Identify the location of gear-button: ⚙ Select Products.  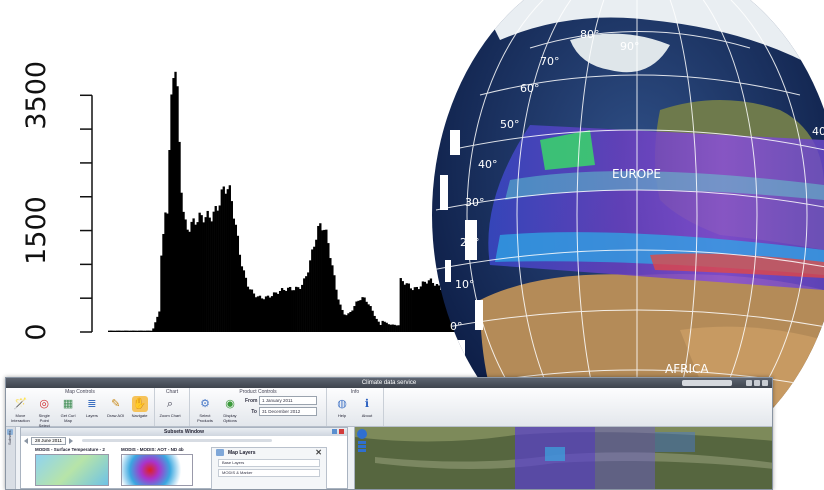
(205, 409).